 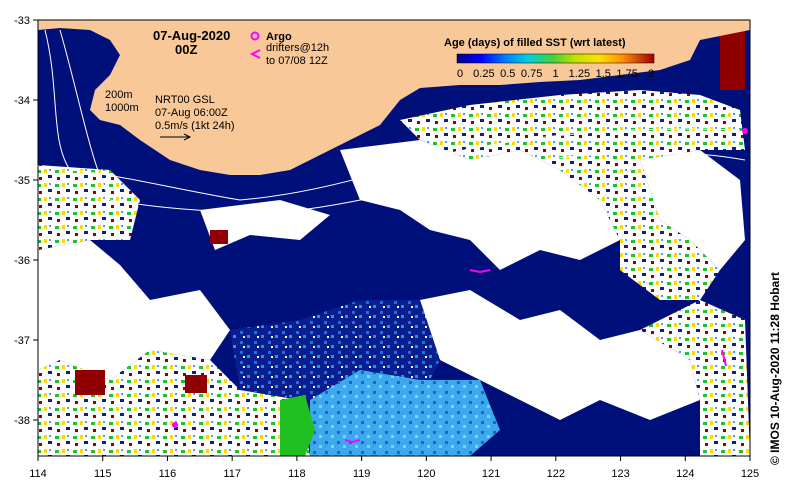 I want to click on x-tick-label: 124, so click(x=685, y=474).